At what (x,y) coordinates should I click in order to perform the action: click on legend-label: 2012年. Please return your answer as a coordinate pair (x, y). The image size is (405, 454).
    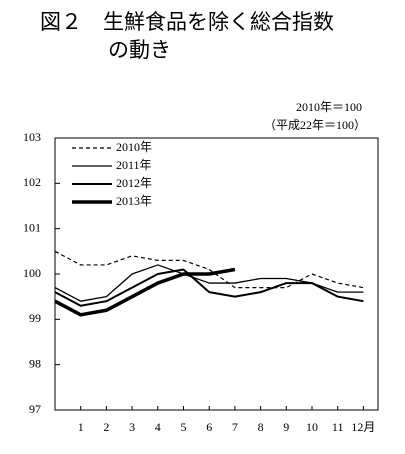
    Looking at the image, I should click on (134, 183).